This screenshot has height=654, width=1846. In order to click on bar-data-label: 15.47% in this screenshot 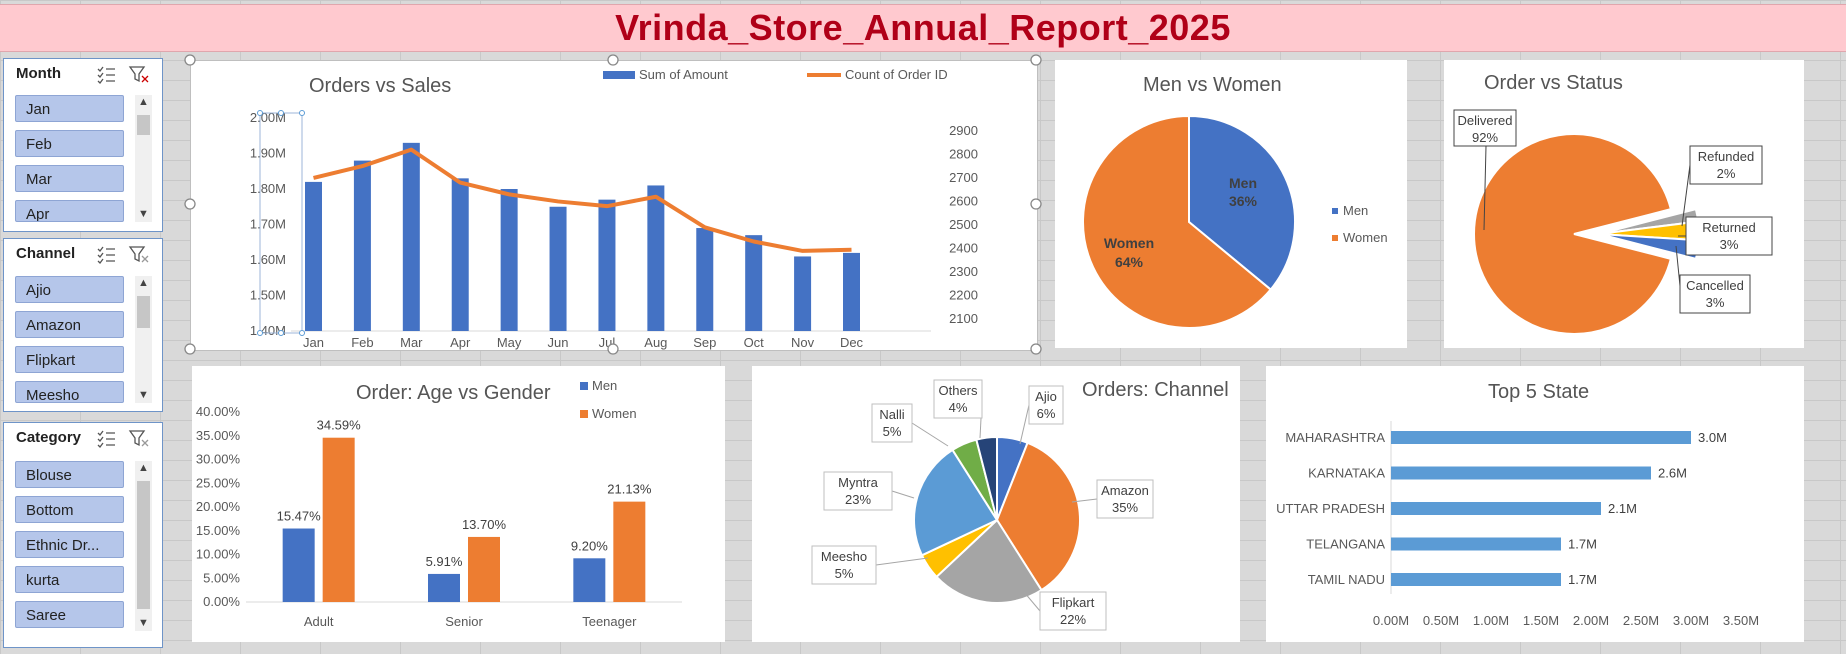, I will do `click(299, 516)`.